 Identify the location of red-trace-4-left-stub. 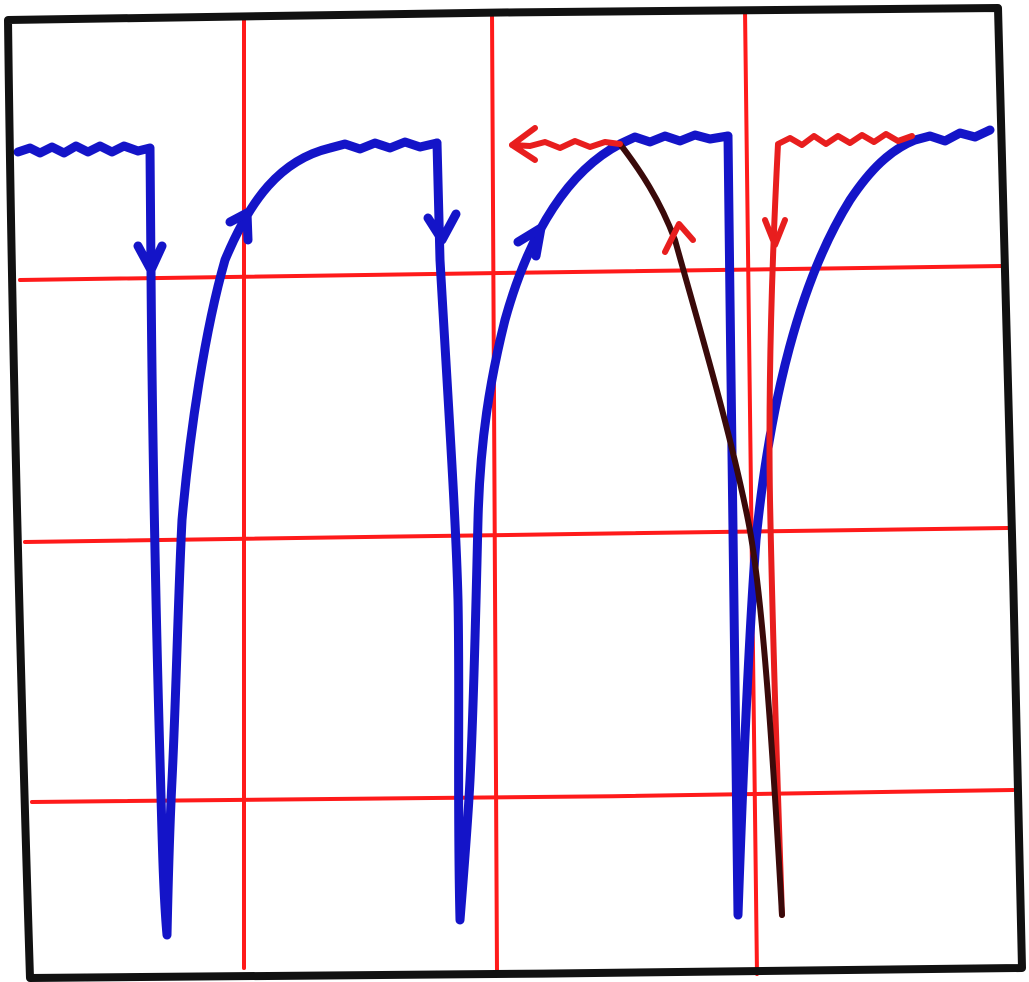
(566, 144).